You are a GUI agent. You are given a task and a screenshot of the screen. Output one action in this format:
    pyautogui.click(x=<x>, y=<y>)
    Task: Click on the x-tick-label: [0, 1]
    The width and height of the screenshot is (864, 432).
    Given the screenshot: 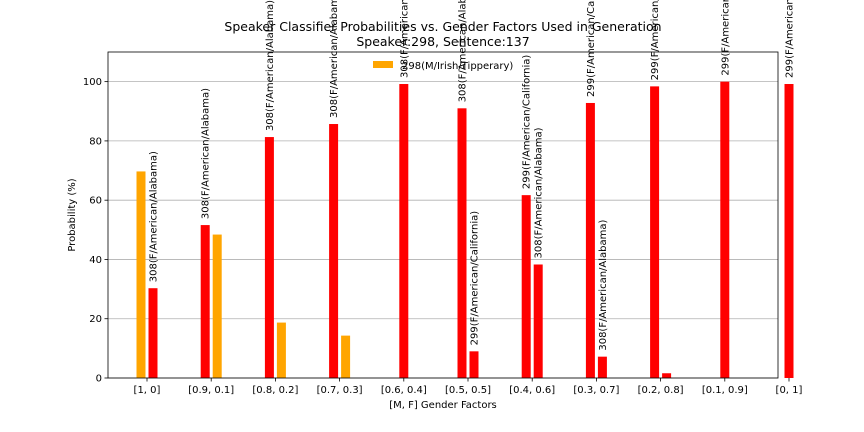 What is the action you would take?
    pyautogui.click(x=789, y=390)
    